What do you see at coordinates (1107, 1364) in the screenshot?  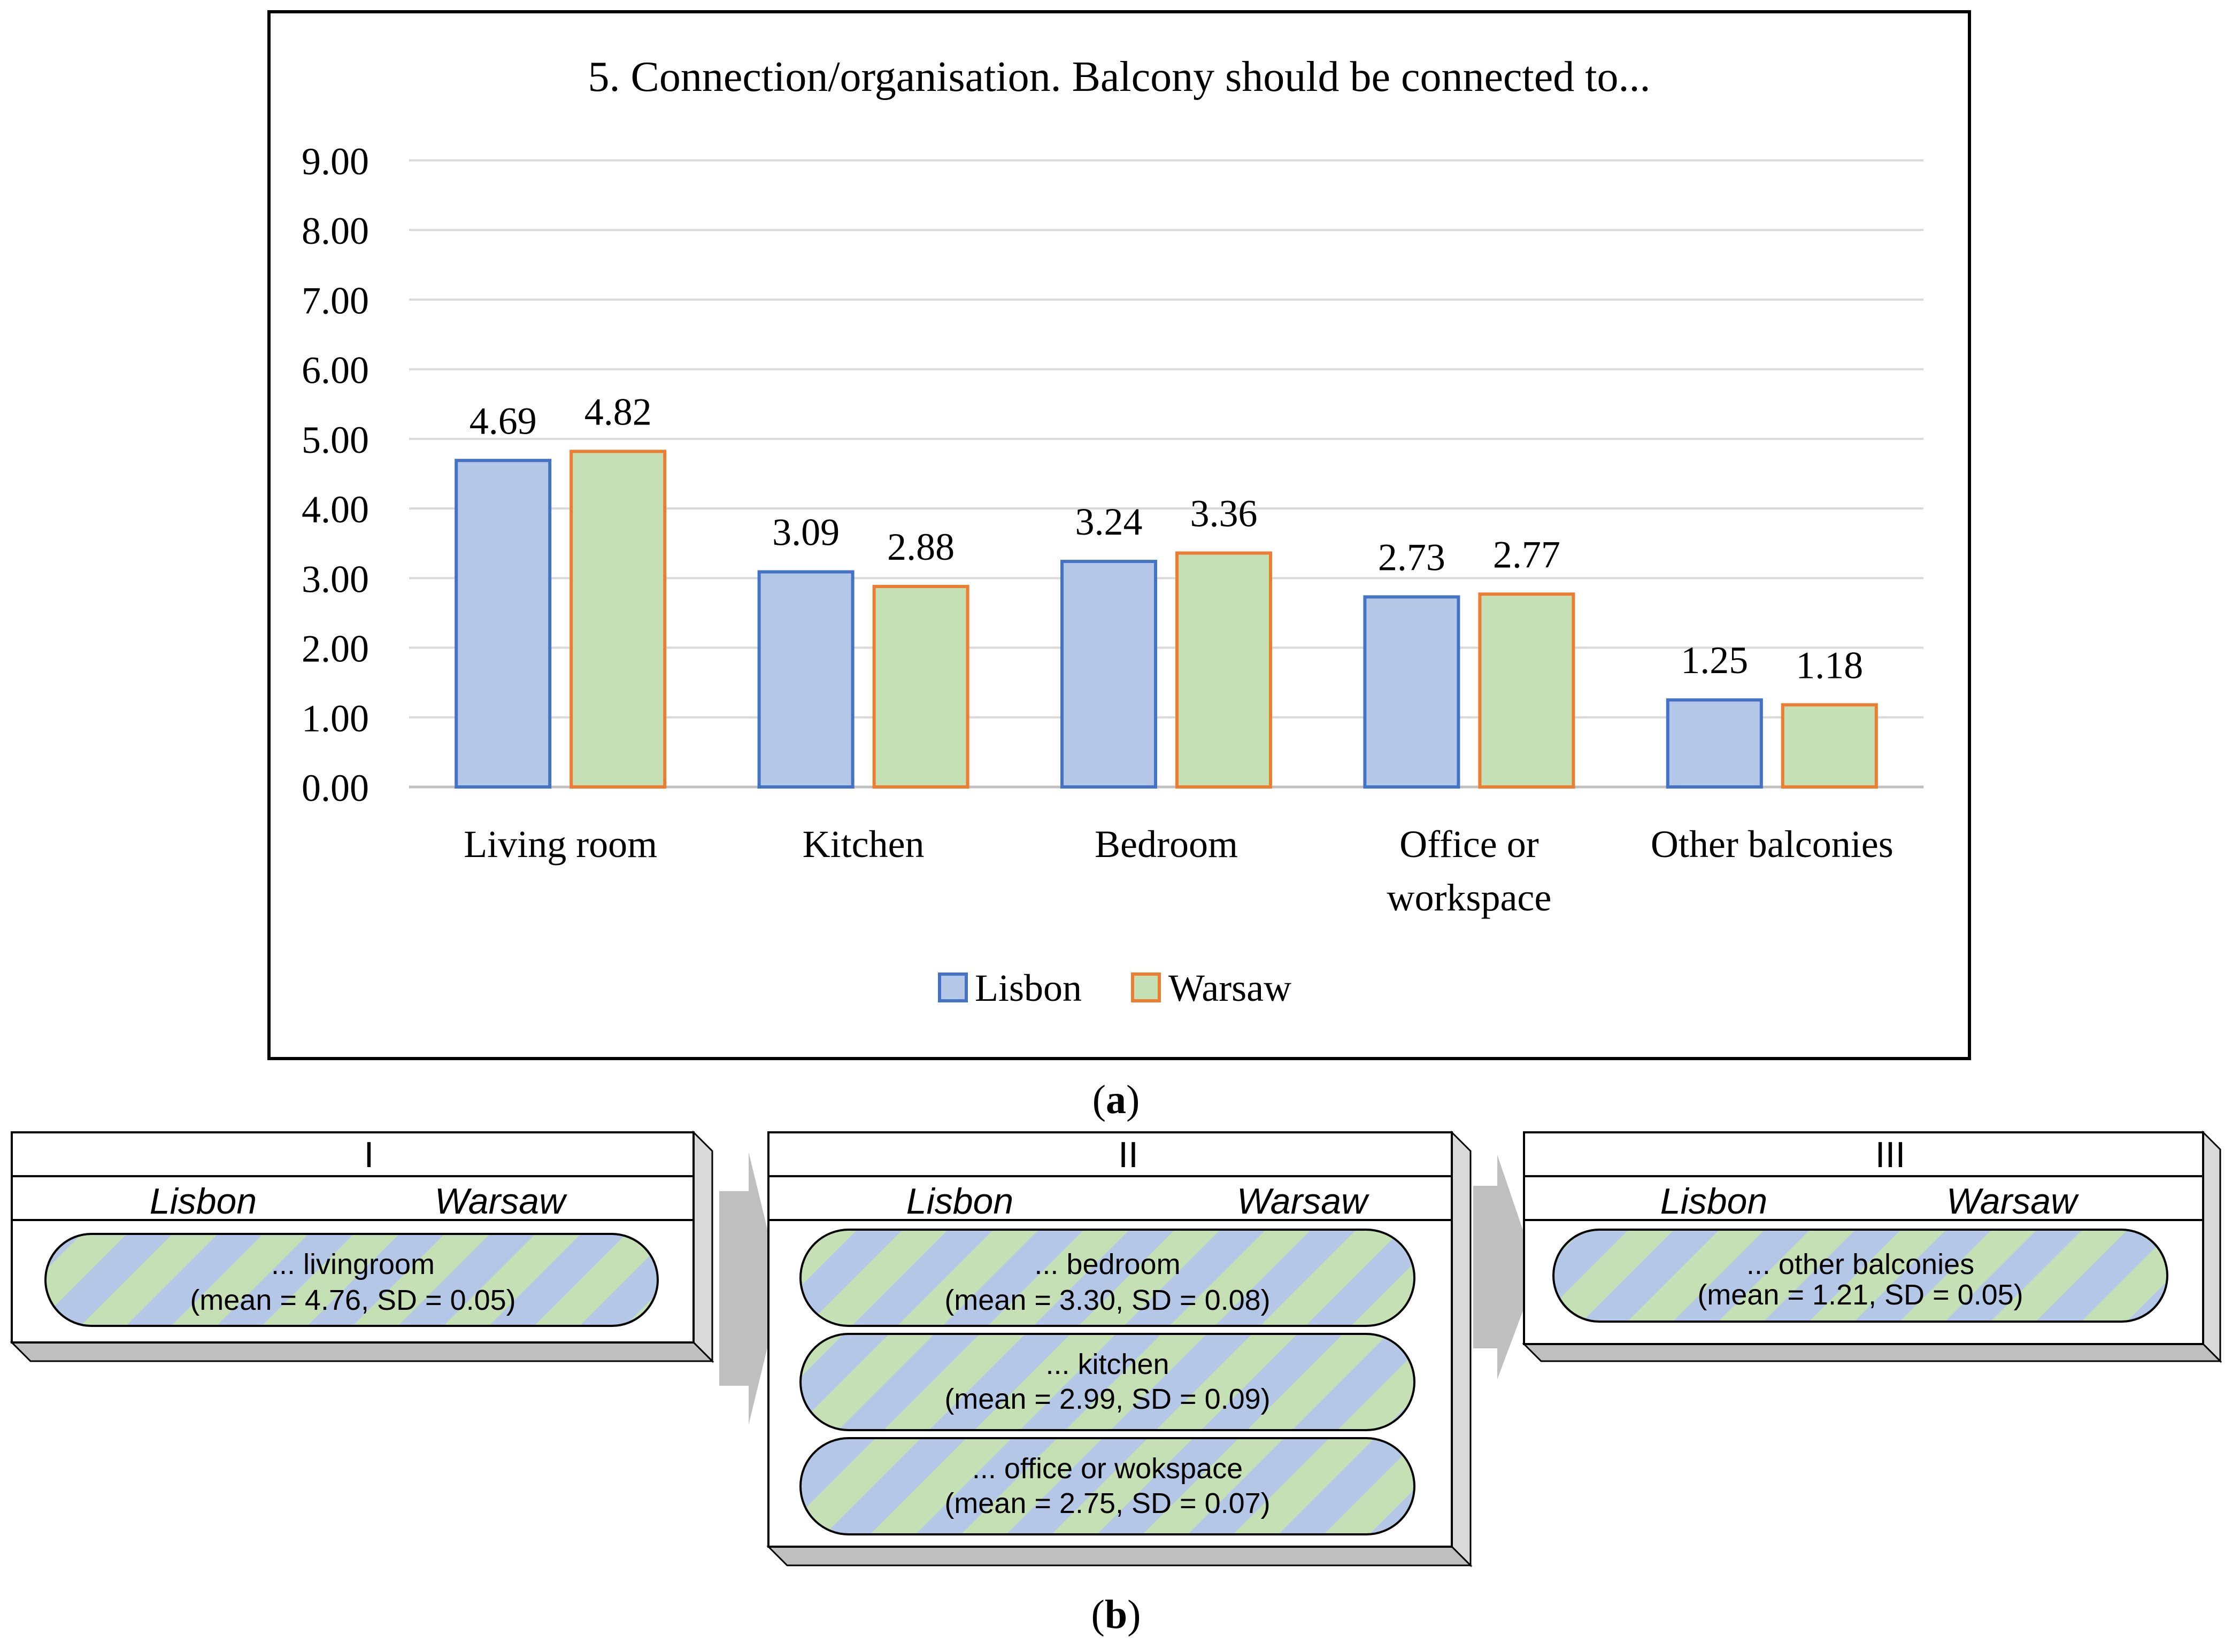 I see `group-ii-item-kitchen-line1: ... kitchen` at bounding box center [1107, 1364].